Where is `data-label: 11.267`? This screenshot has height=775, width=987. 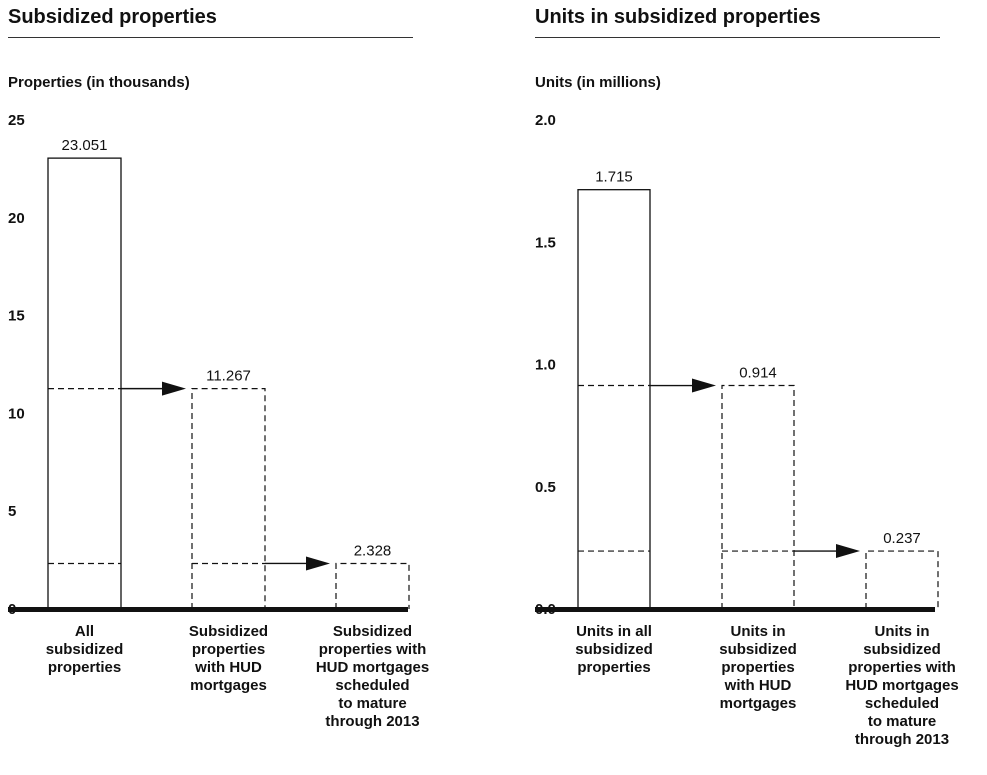 data-label: 11.267 is located at coordinates (228, 376).